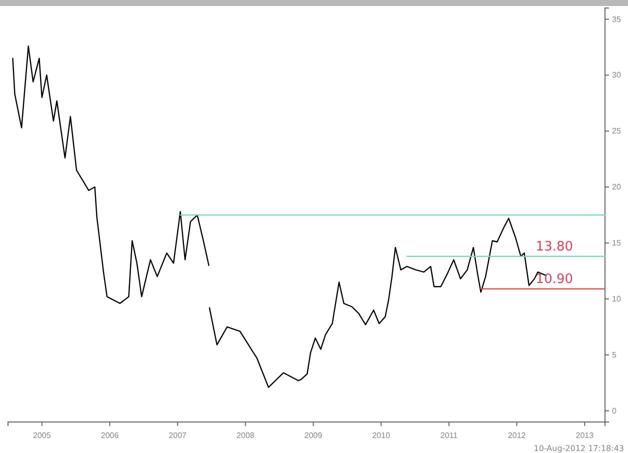 Image resolution: width=628 pixels, height=453 pixels. Describe the element at coordinates (617, 75) in the screenshot. I see `y-tick-label: 30` at that location.